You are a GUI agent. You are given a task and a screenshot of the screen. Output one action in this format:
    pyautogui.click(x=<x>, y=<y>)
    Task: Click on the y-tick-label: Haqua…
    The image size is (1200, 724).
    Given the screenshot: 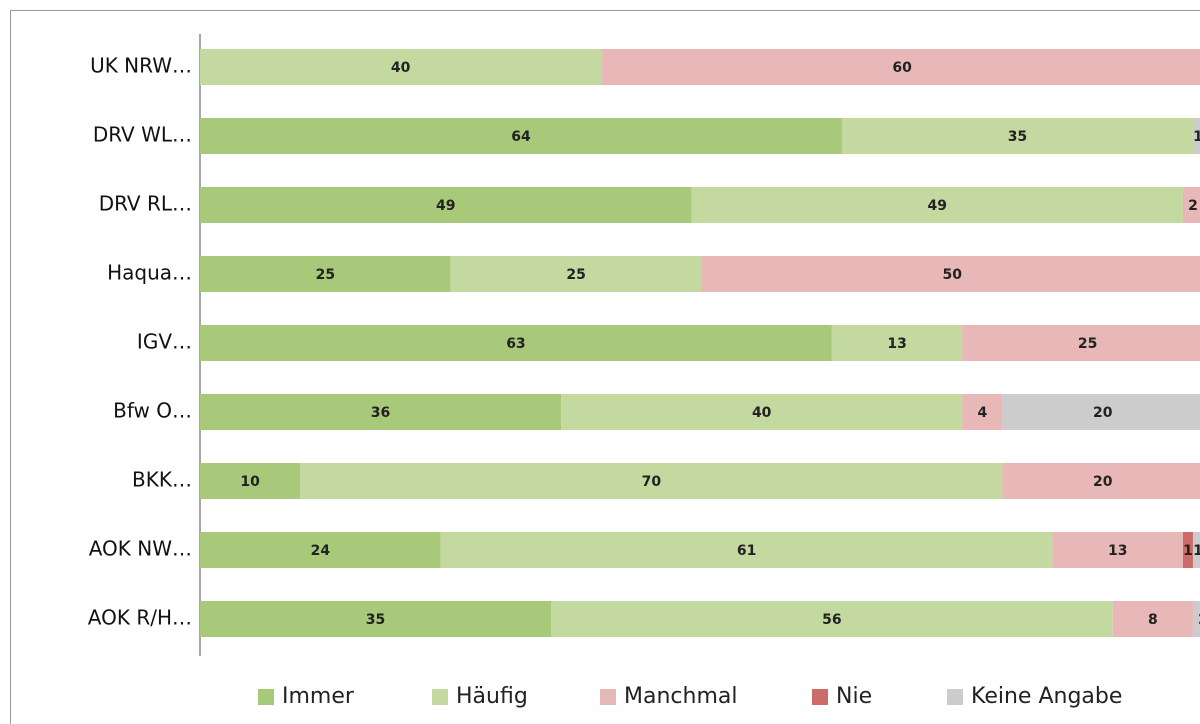 What is the action you would take?
    pyautogui.click(x=149, y=273)
    